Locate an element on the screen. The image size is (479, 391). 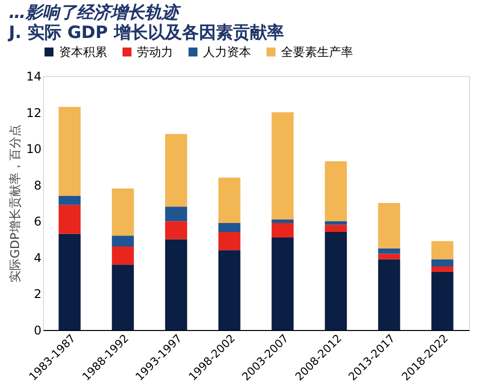
legend-label: 人力资本 is located at coordinates (227, 52).